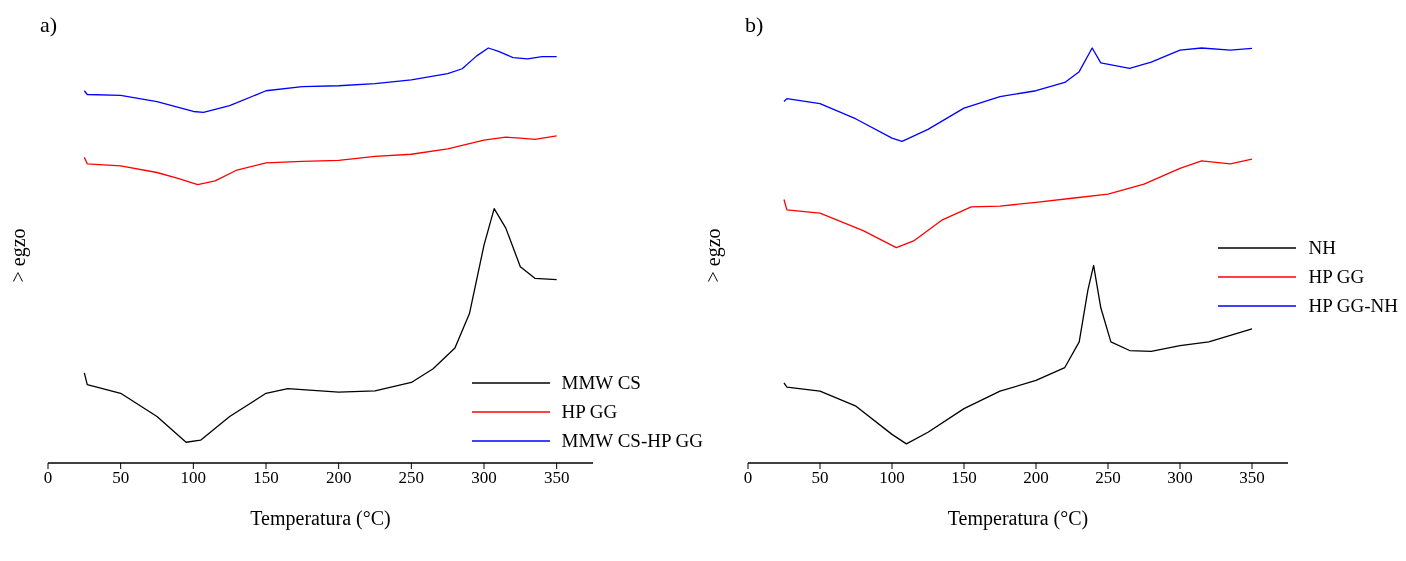 The width and height of the screenshot is (1406, 561). I want to click on legend-label: NH, so click(1322, 248).